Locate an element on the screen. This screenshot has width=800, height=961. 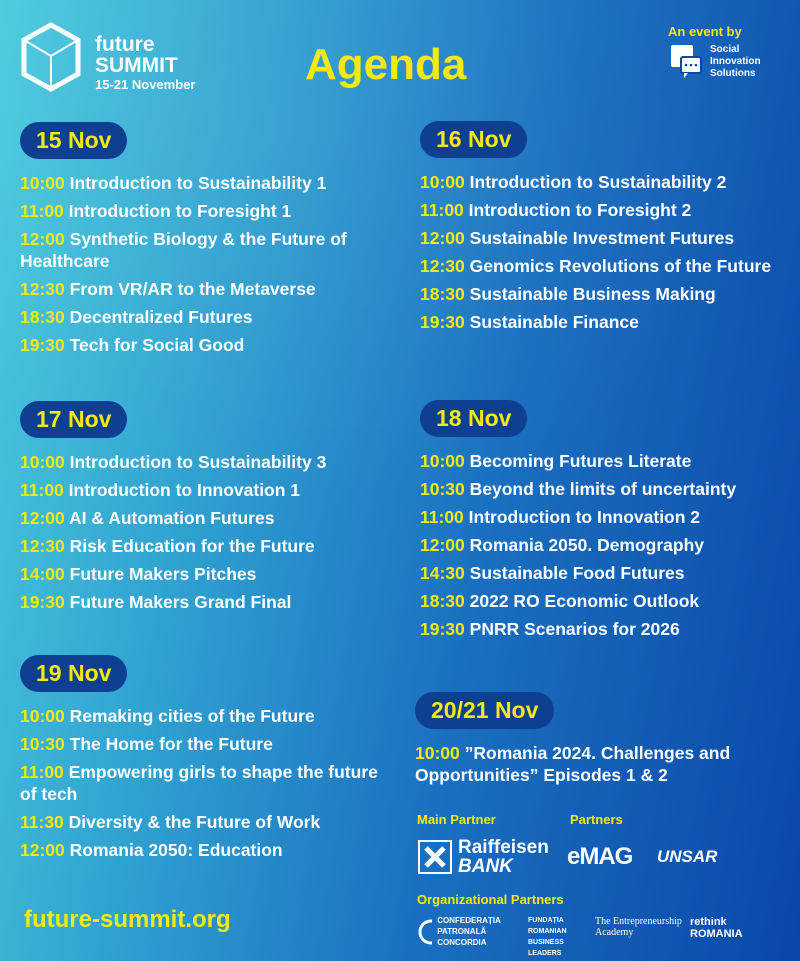
agenda-item: 12:00 AI & Automation Futures is located at coordinates (200, 518).